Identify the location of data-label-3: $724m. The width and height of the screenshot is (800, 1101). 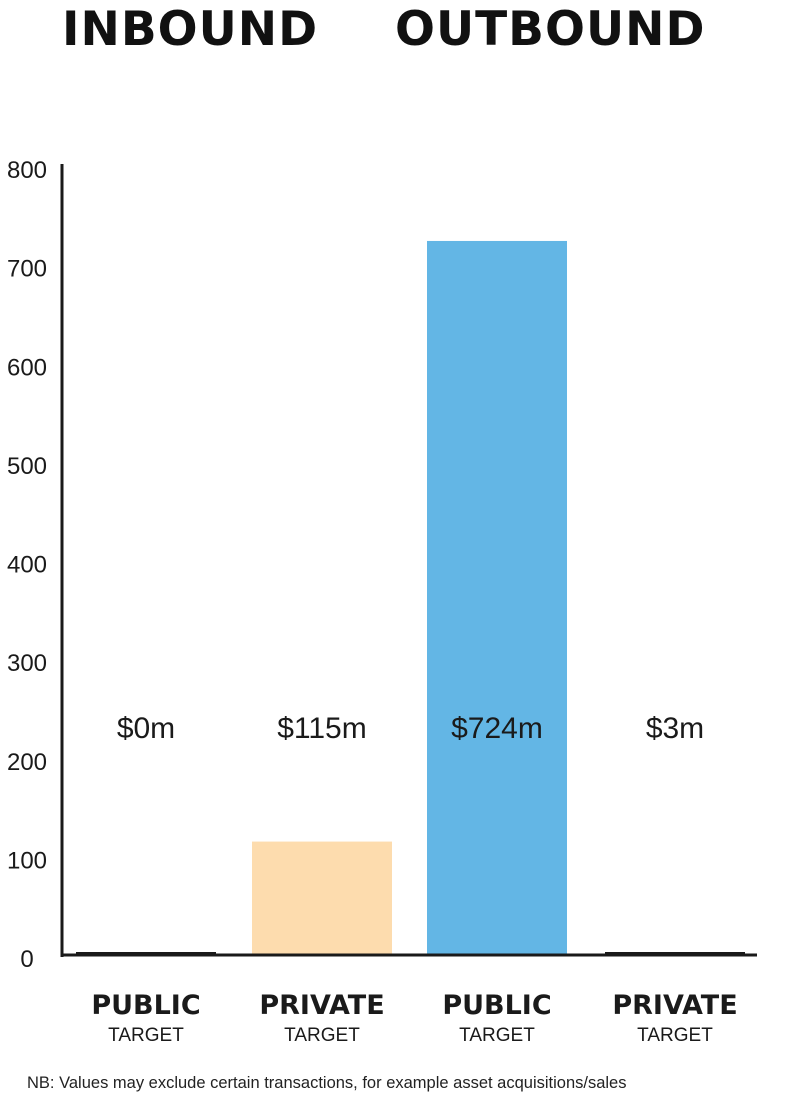
(497, 728).